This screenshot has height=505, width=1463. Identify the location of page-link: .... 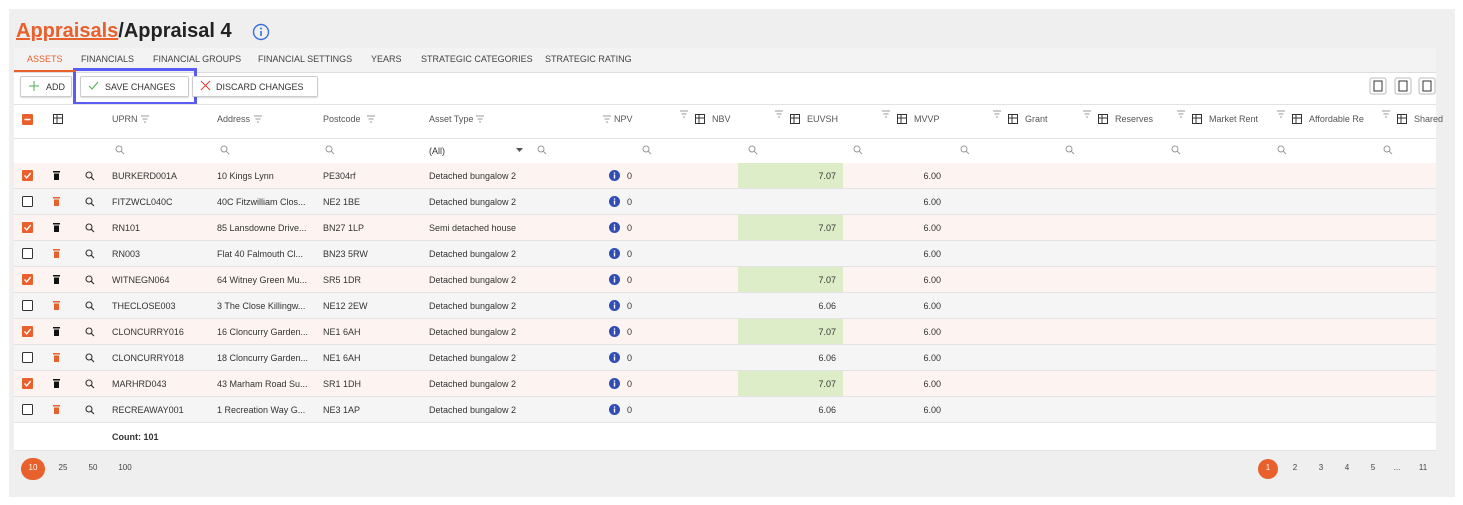
(1397, 467).